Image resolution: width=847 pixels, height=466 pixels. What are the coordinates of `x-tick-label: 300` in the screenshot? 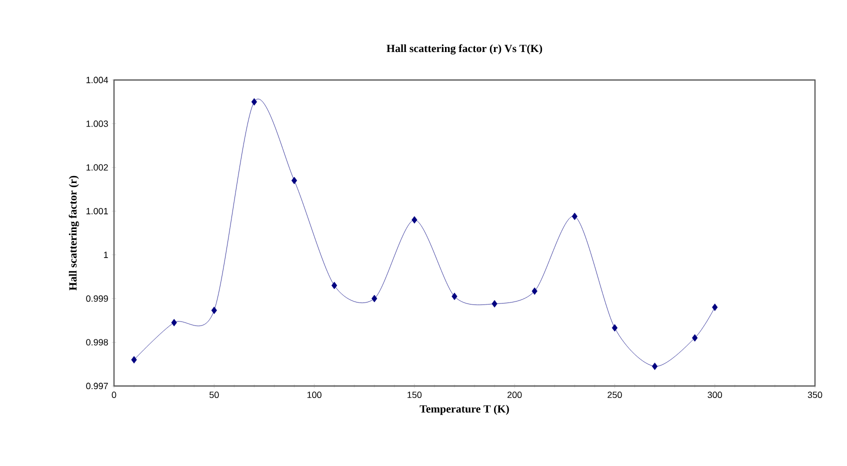 It's located at (715, 395).